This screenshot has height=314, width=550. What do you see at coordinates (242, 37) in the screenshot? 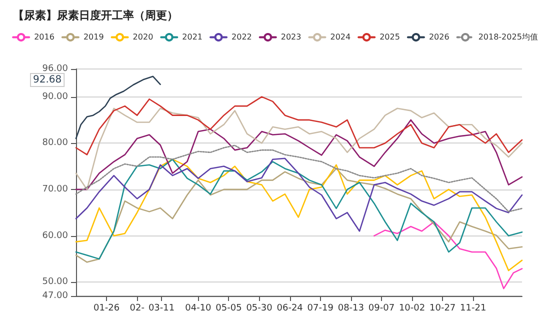
I see `legend-label: 2022` at bounding box center [242, 37].